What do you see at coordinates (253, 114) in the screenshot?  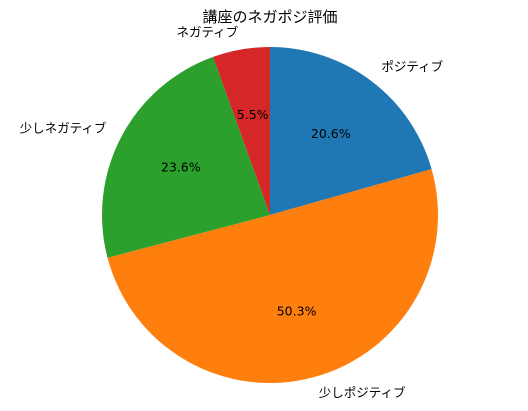 I see `slice-percent-label: 5.5%` at bounding box center [253, 114].